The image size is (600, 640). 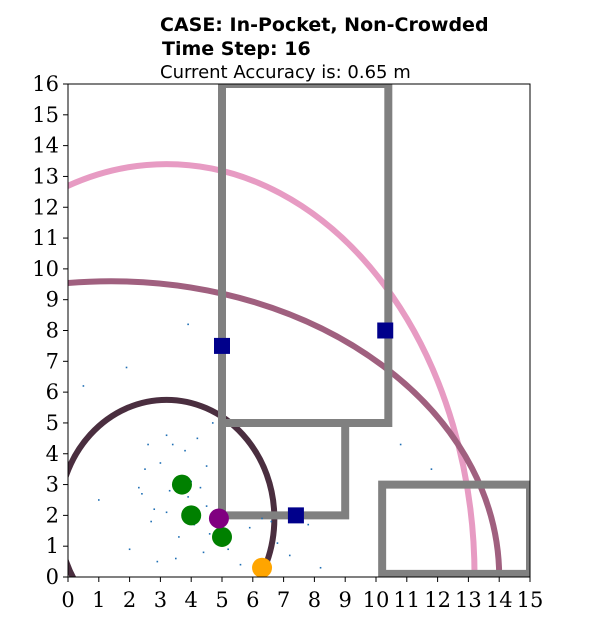 What do you see at coordinates (45, 115) in the screenshot?
I see `y-tick-label: 15` at bounding box center [45, 115].